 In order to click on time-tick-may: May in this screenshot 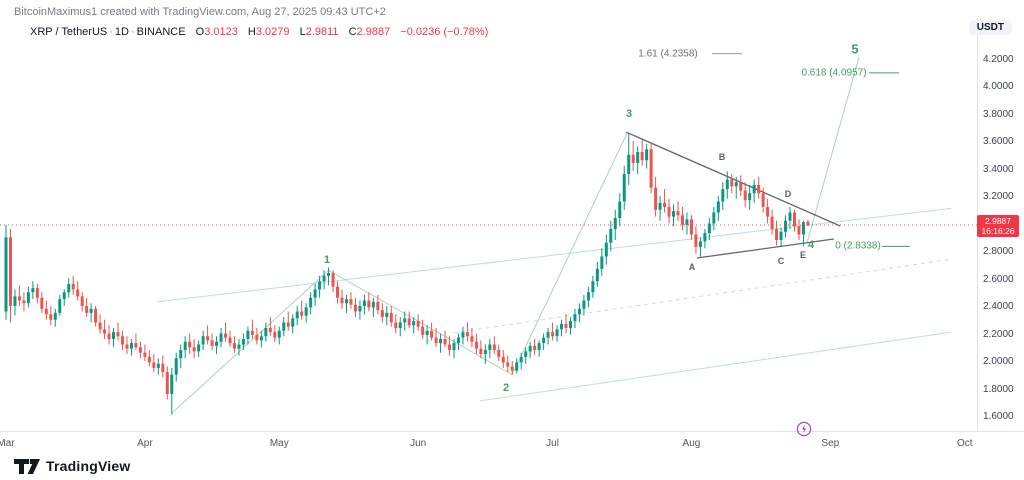, I will do `click(279, 443)`.